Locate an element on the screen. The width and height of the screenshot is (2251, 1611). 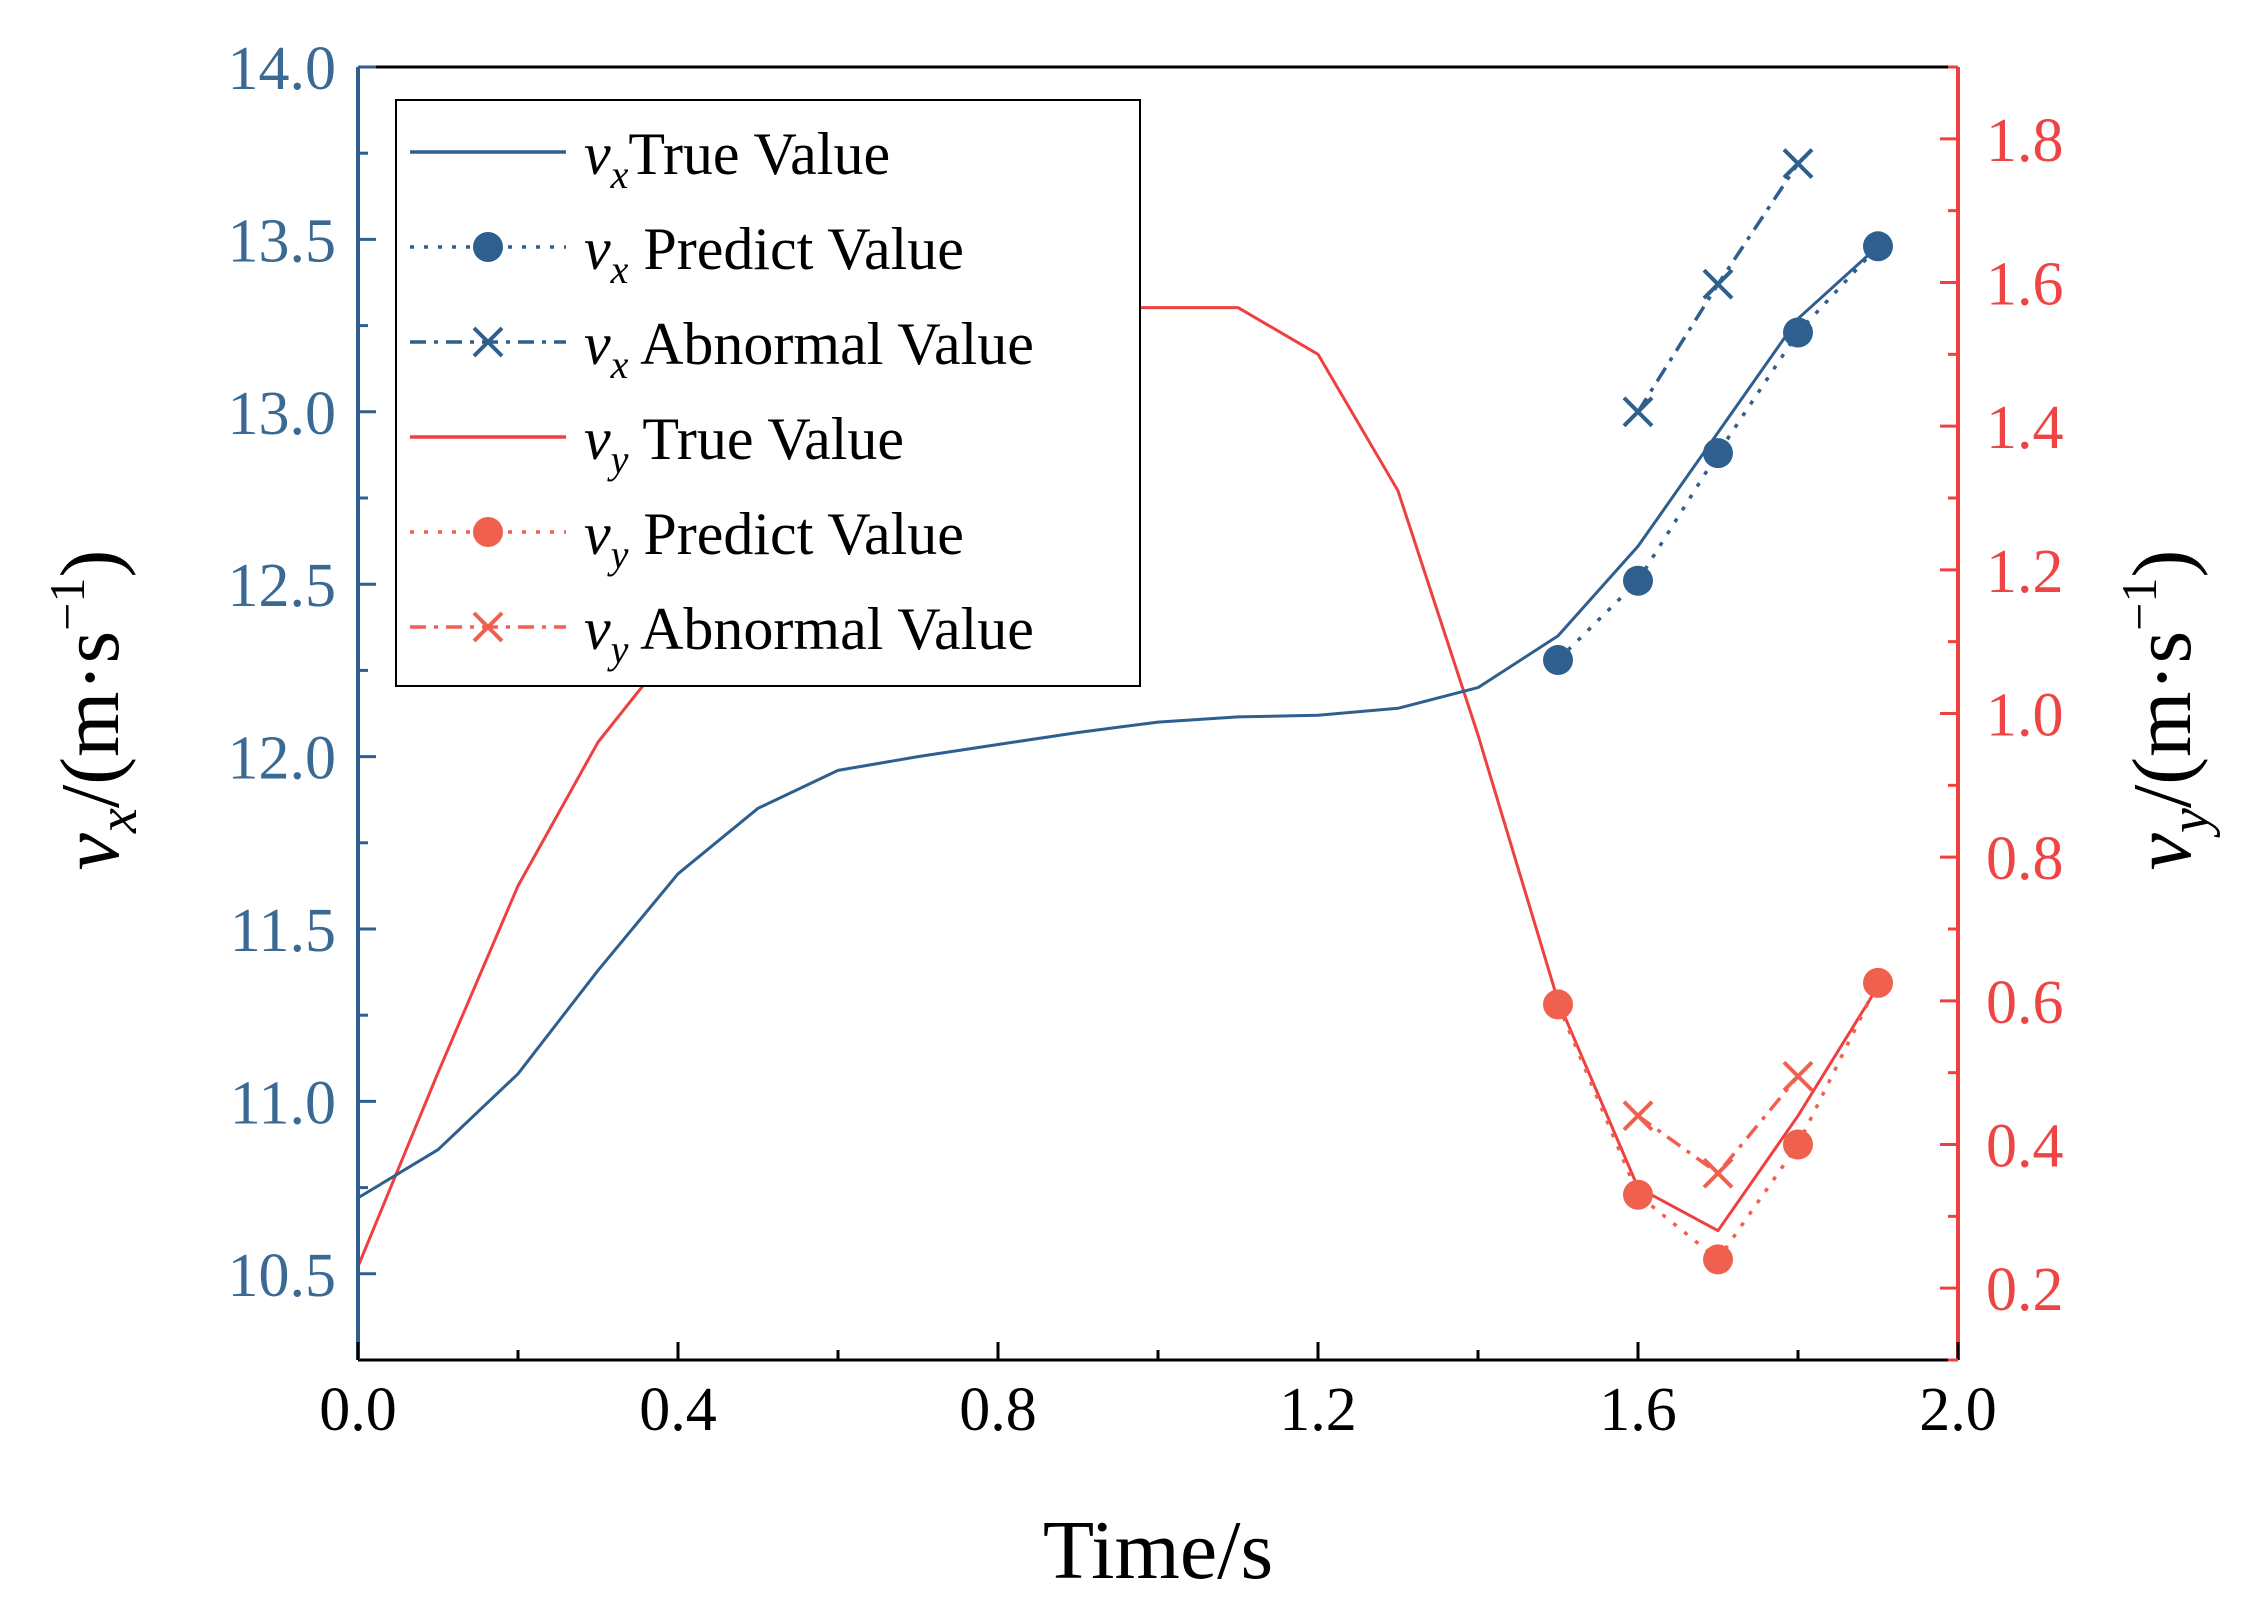
y-right-tick-label: 1.0 is located at coordinates (2025, 716).